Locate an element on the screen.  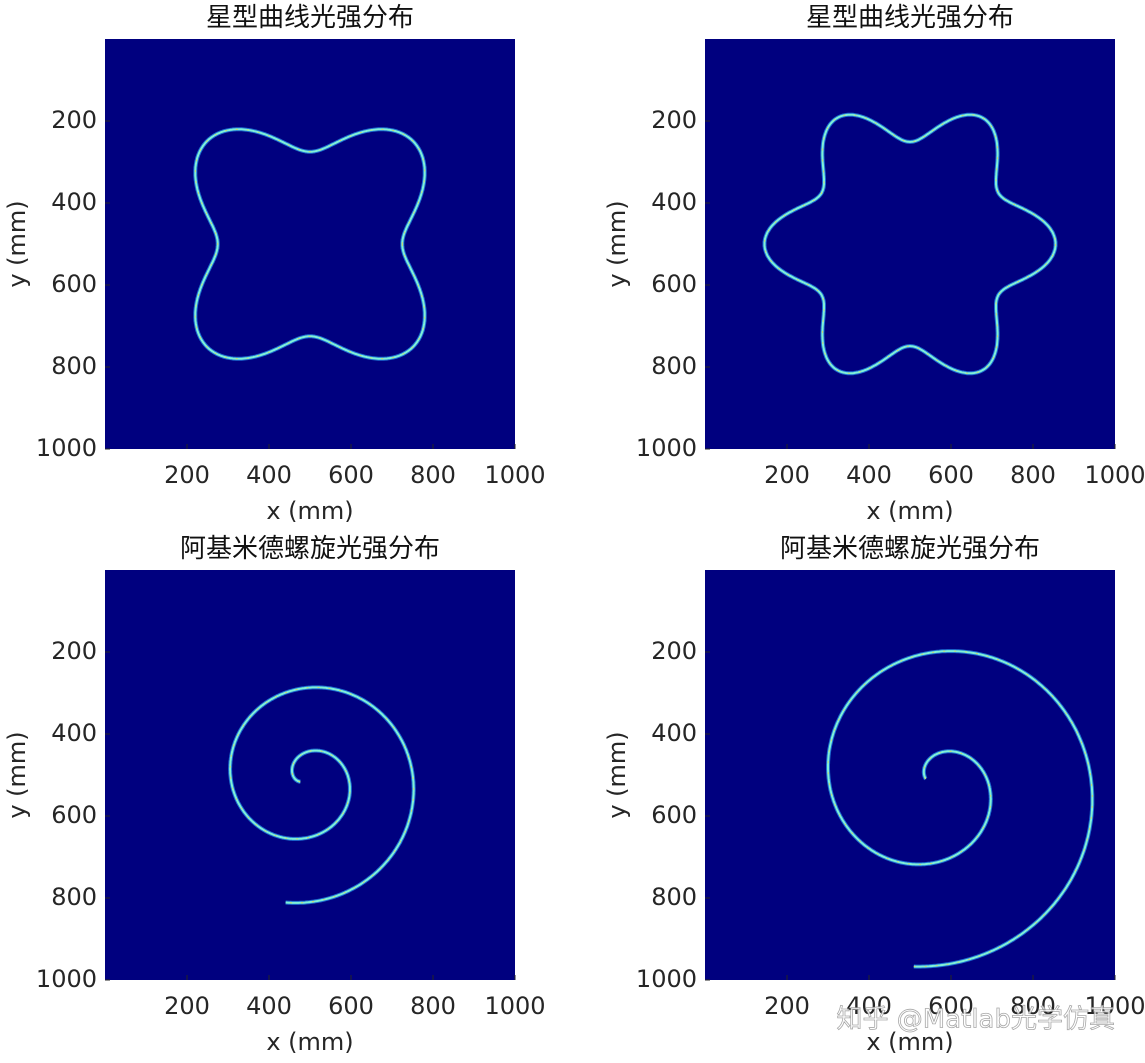
intensity-peak is located at coordinates (310, 244).